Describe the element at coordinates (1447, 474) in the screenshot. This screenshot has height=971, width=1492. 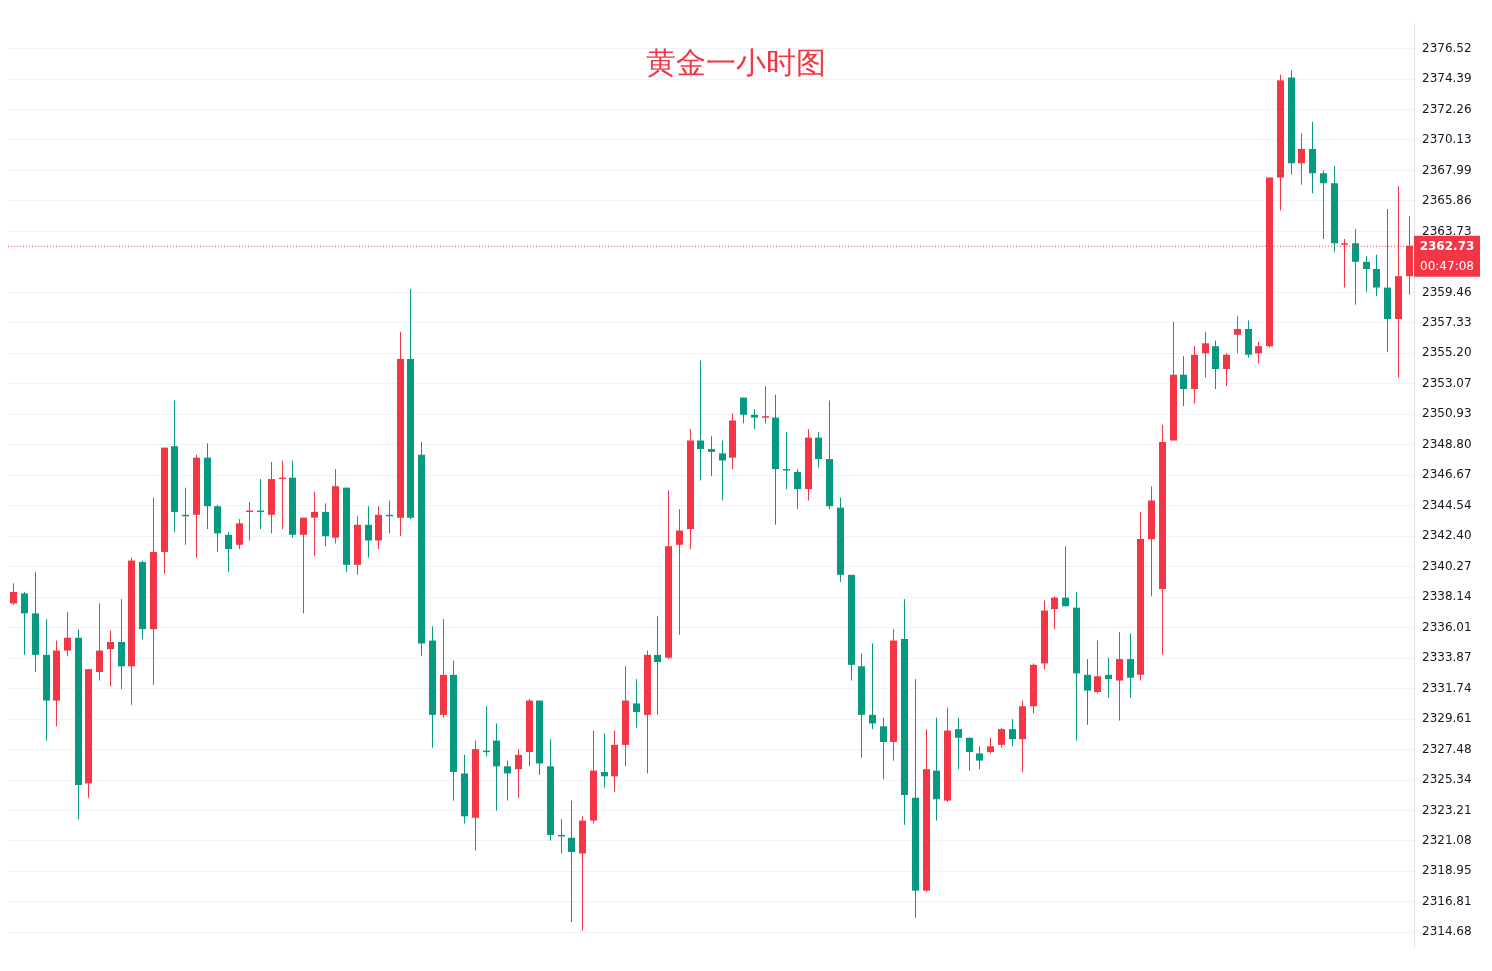
I see `y-tick-label: 2346.67` at that location.